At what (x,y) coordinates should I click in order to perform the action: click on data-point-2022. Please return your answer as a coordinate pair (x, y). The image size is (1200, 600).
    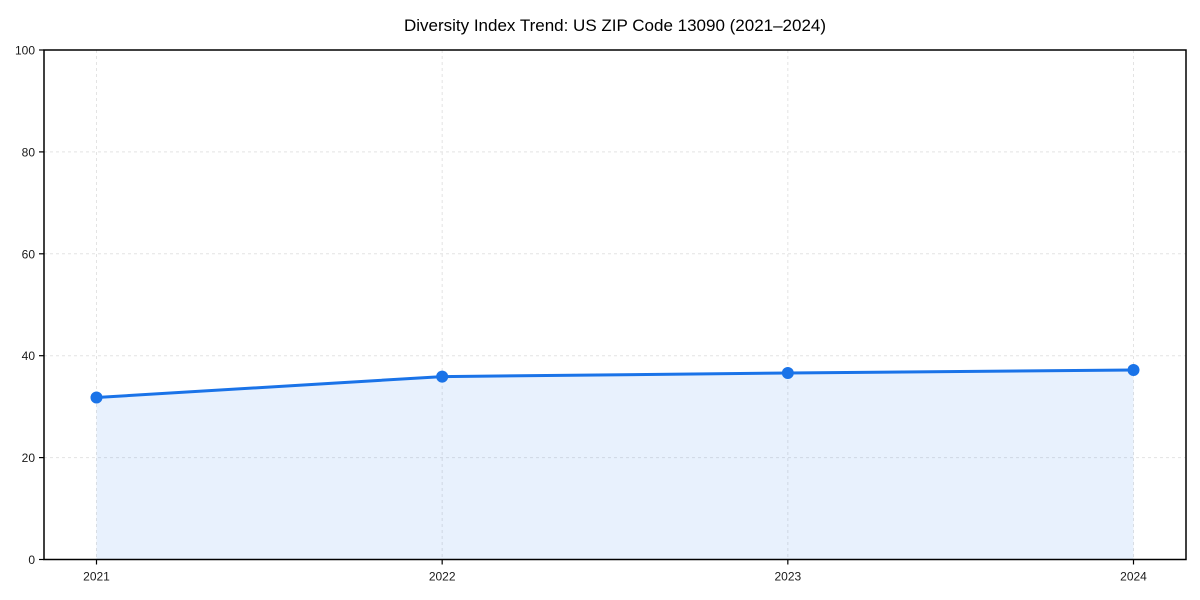
    Looking at the image, I should click on (442, 376).